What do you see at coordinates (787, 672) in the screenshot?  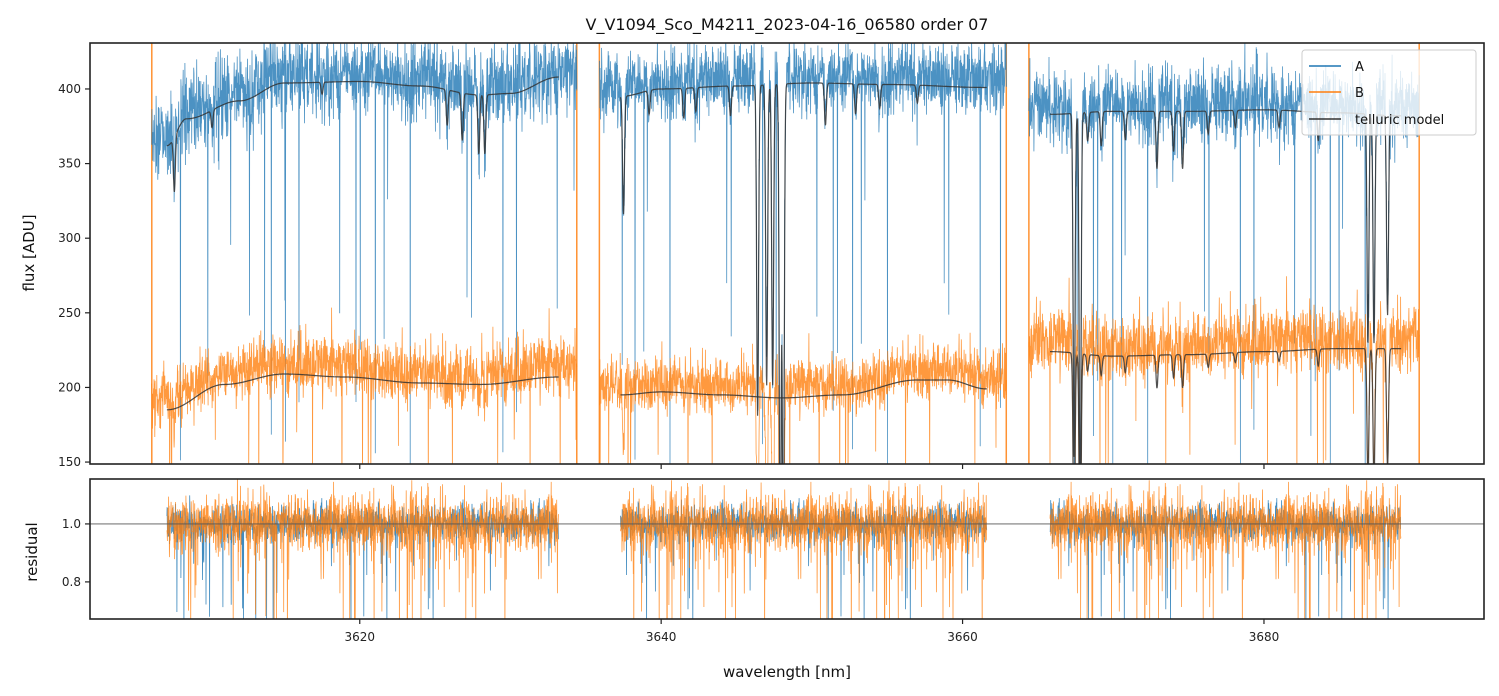 I see `x-axis-label: wavelength [nm]` at bounding box center [787, 672].